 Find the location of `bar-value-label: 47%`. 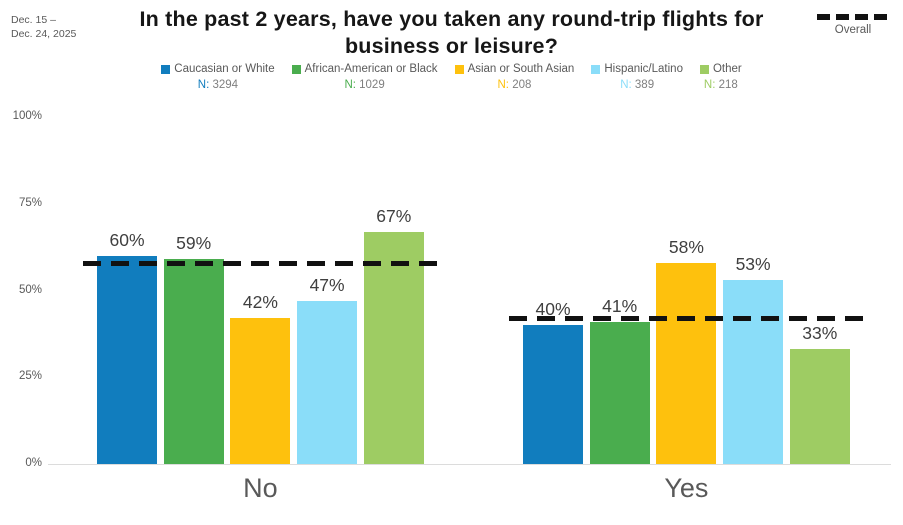

bar-value-label: 47% is located at coordinates (327, 284).